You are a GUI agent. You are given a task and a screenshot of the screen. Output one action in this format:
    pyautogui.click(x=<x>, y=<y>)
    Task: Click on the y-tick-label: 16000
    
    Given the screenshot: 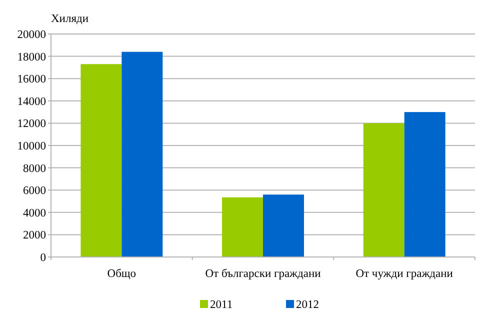 What is the action you would take?
    pyautogui.click(x=31, y=80)
    